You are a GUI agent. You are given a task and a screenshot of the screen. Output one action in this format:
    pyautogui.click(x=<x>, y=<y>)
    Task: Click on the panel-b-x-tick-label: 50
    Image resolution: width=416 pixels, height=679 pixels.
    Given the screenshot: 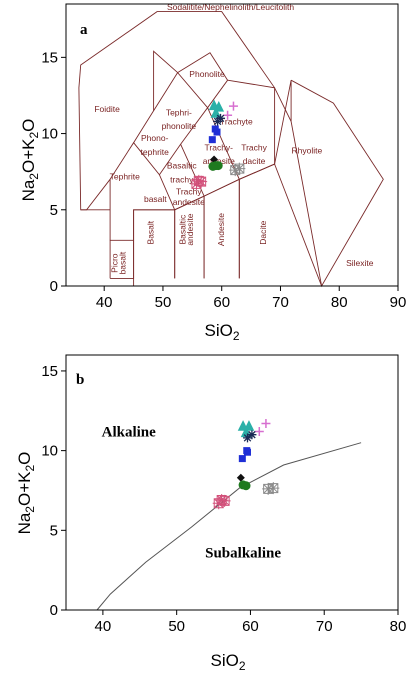 What is the action you would take?
    pyautogui.click(x=176, y=626)
    